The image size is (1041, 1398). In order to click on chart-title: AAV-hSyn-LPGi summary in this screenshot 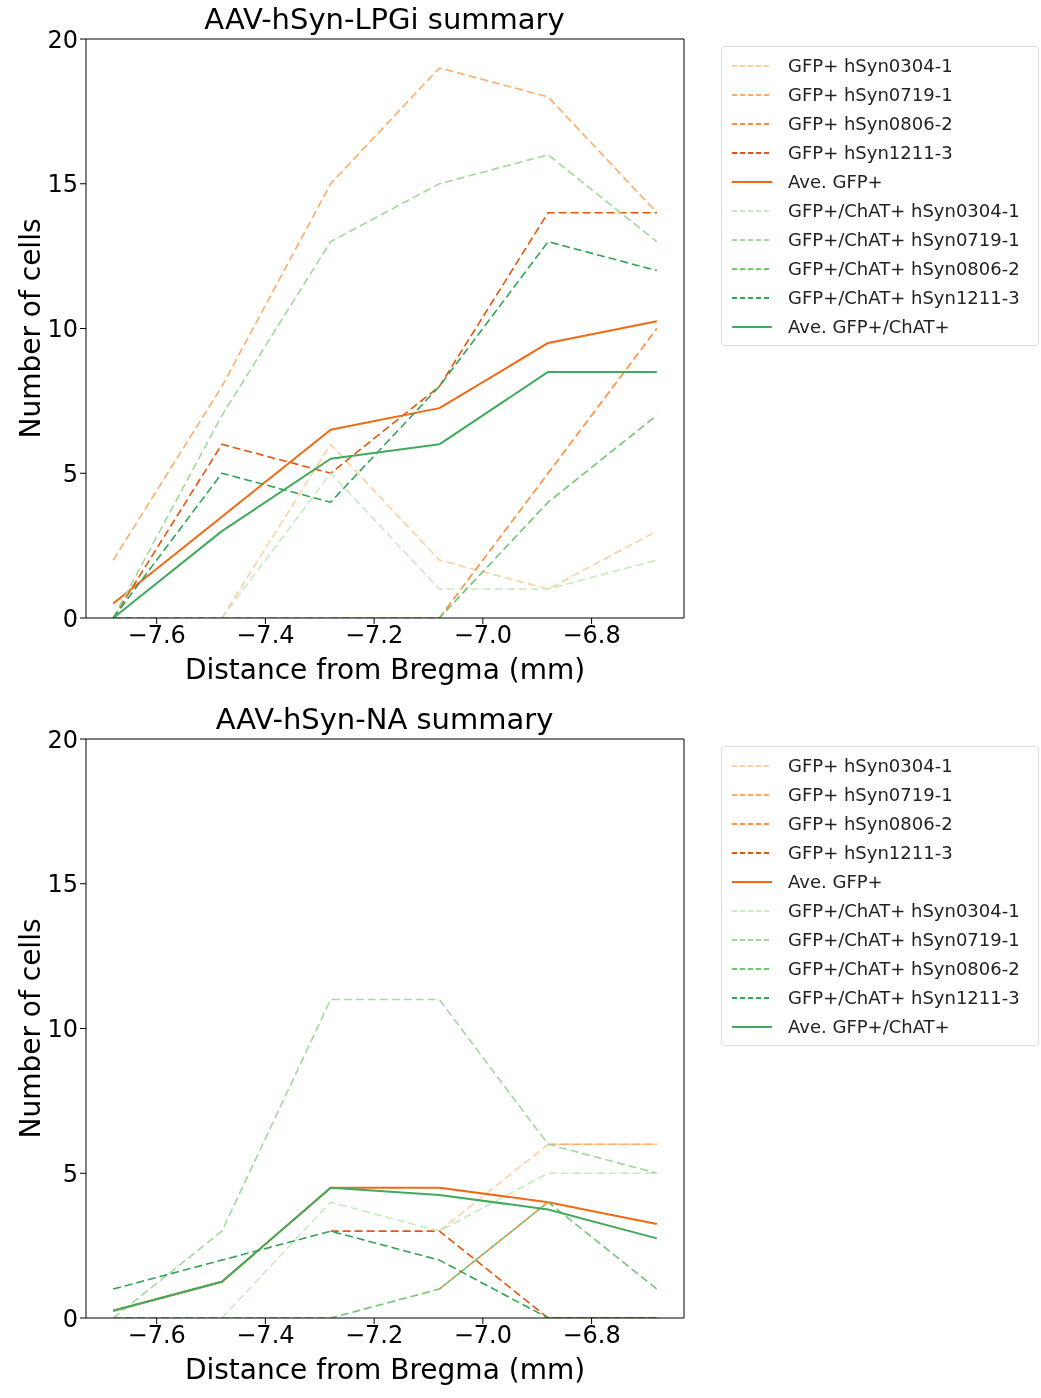, I will do `click(384, 19)`.